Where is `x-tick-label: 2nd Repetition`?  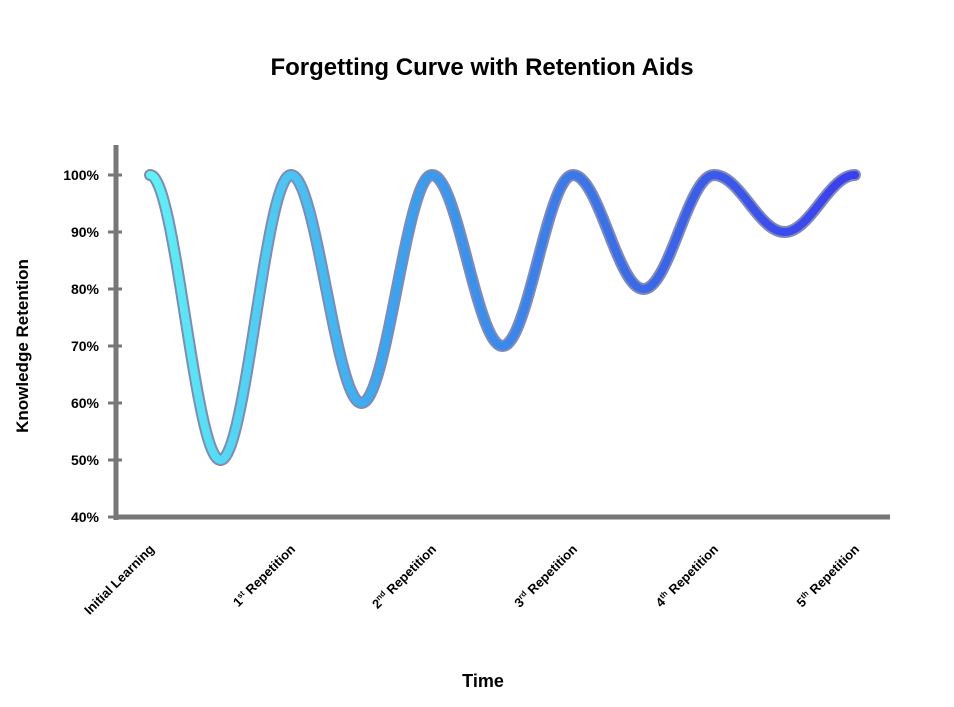 x-tick-label: 2nd Repetition is located at coordinates (404, 576).